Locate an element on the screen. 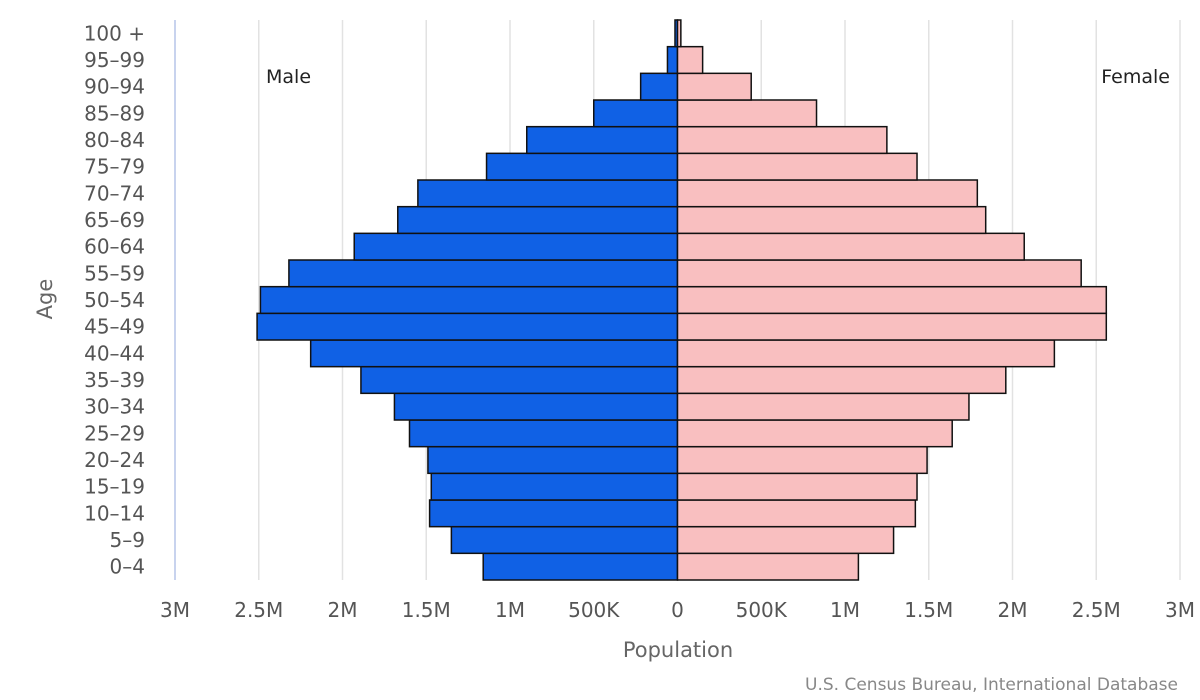 The image size is (1200, 700). y-tick-label: 85–89 is located at coordinates (114, 113).